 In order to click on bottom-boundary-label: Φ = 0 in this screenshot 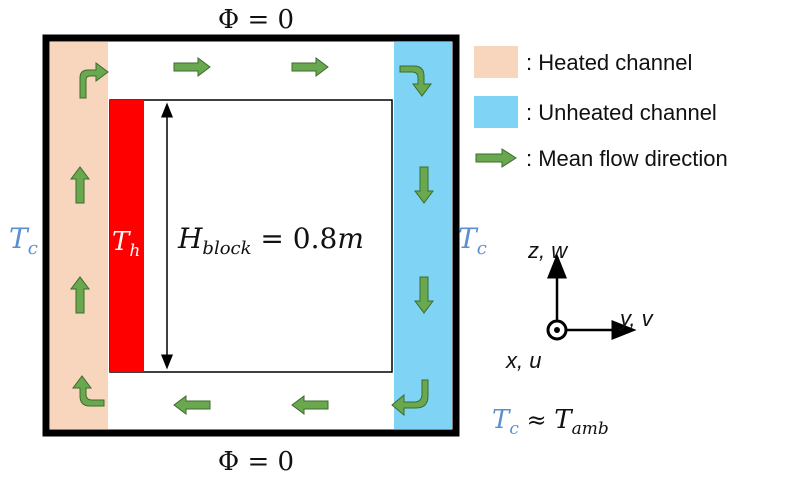, I will do `click(256, 462)`.